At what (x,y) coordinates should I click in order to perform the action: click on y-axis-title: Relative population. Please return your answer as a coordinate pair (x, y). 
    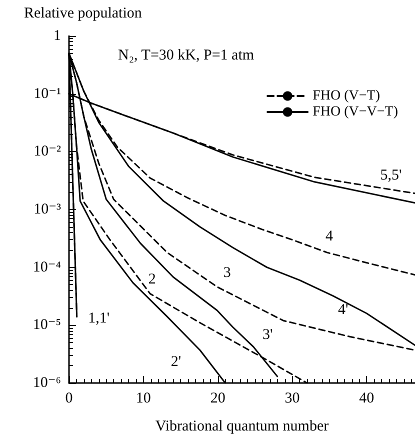
    Looking at the image, I should click on (83, 14).